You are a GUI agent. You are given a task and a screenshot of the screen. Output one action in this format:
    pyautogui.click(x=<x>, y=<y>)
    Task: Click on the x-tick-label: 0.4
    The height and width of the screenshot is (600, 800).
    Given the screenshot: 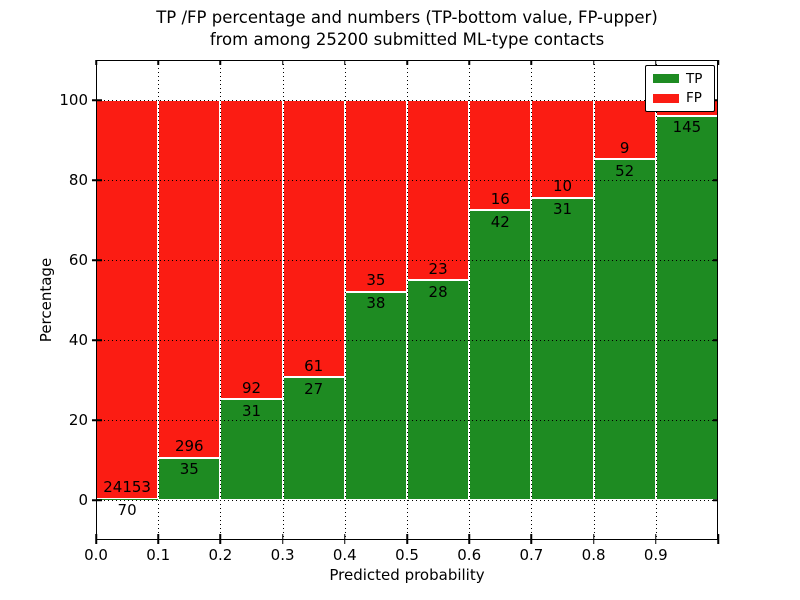 What is the action you would take?
    pyautogui.click(x=344, y=555)
    